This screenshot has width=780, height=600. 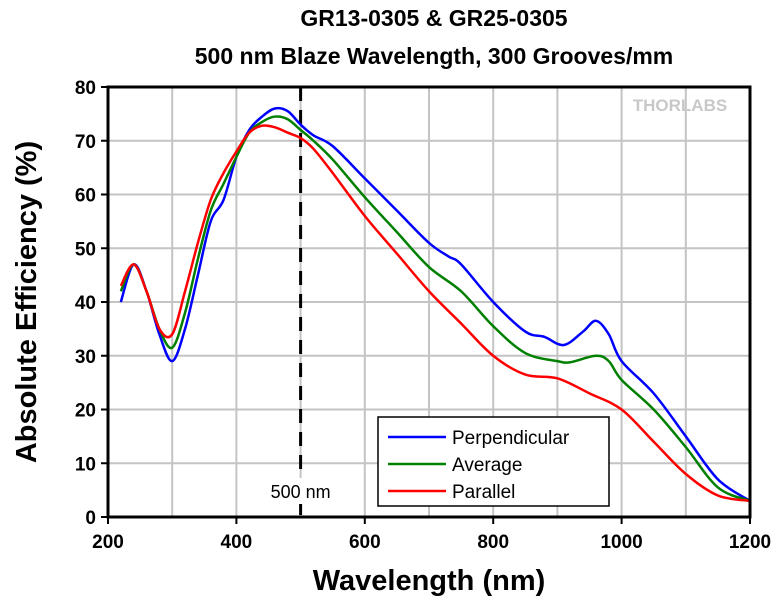 I want to click on x-tick-label: 400, so click(x=237, y=542).